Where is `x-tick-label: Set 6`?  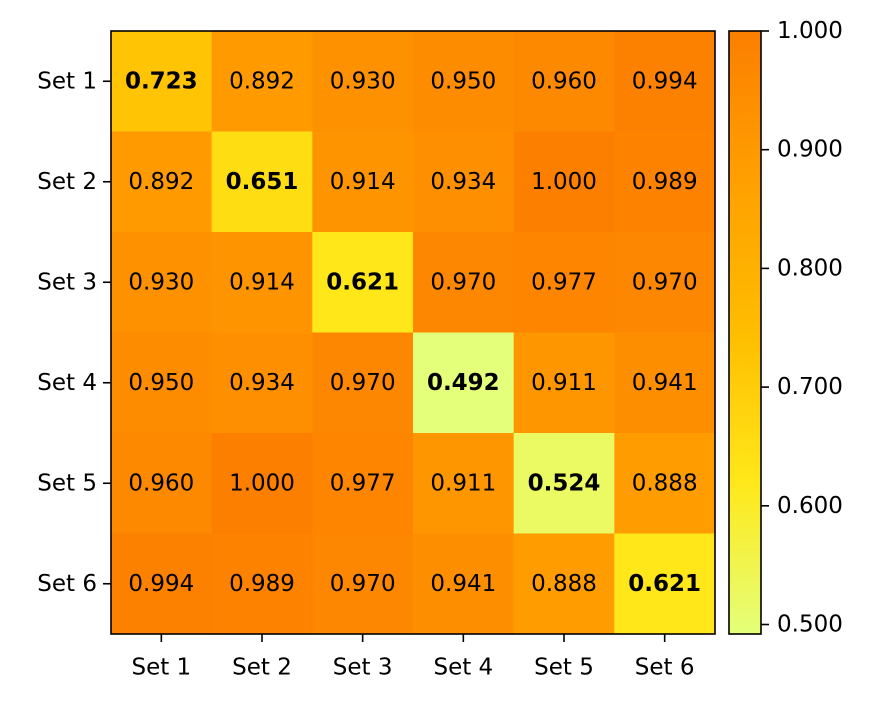
x-tick-label: Set 6 is located at coordinates (665, 668).